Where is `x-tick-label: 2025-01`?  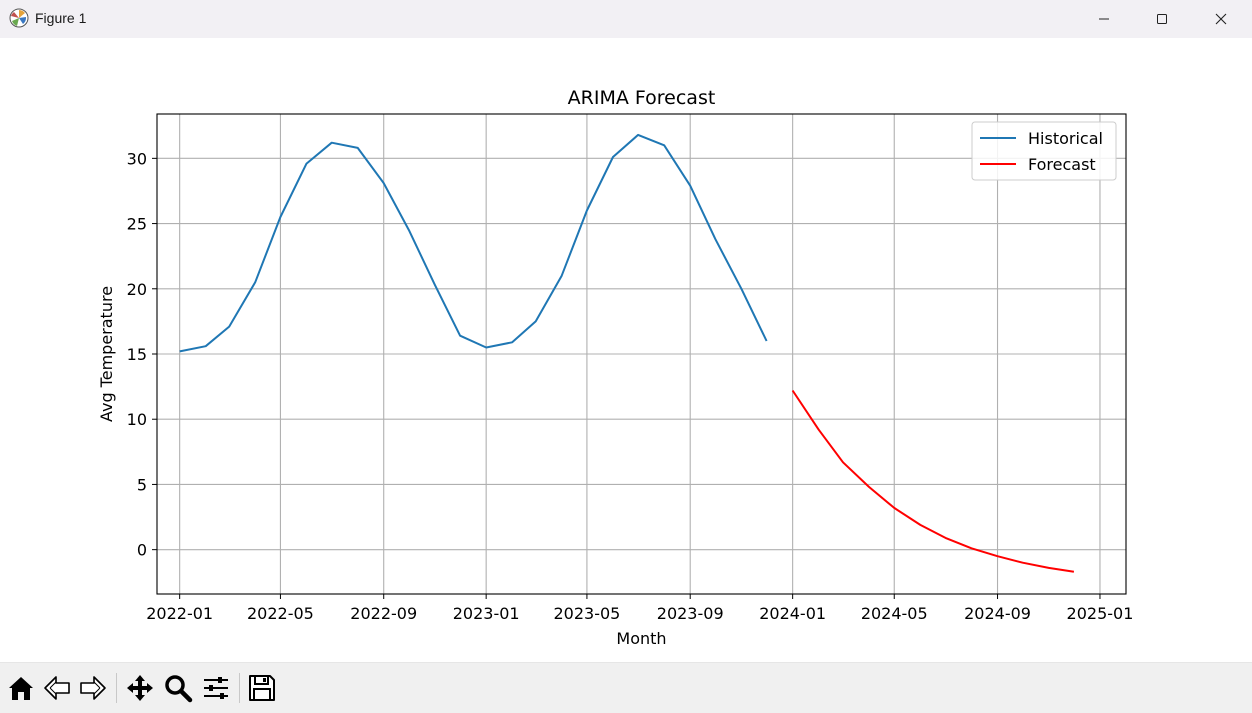 x-tick-label: 2025-01 is located at coordinates (1100, 613).